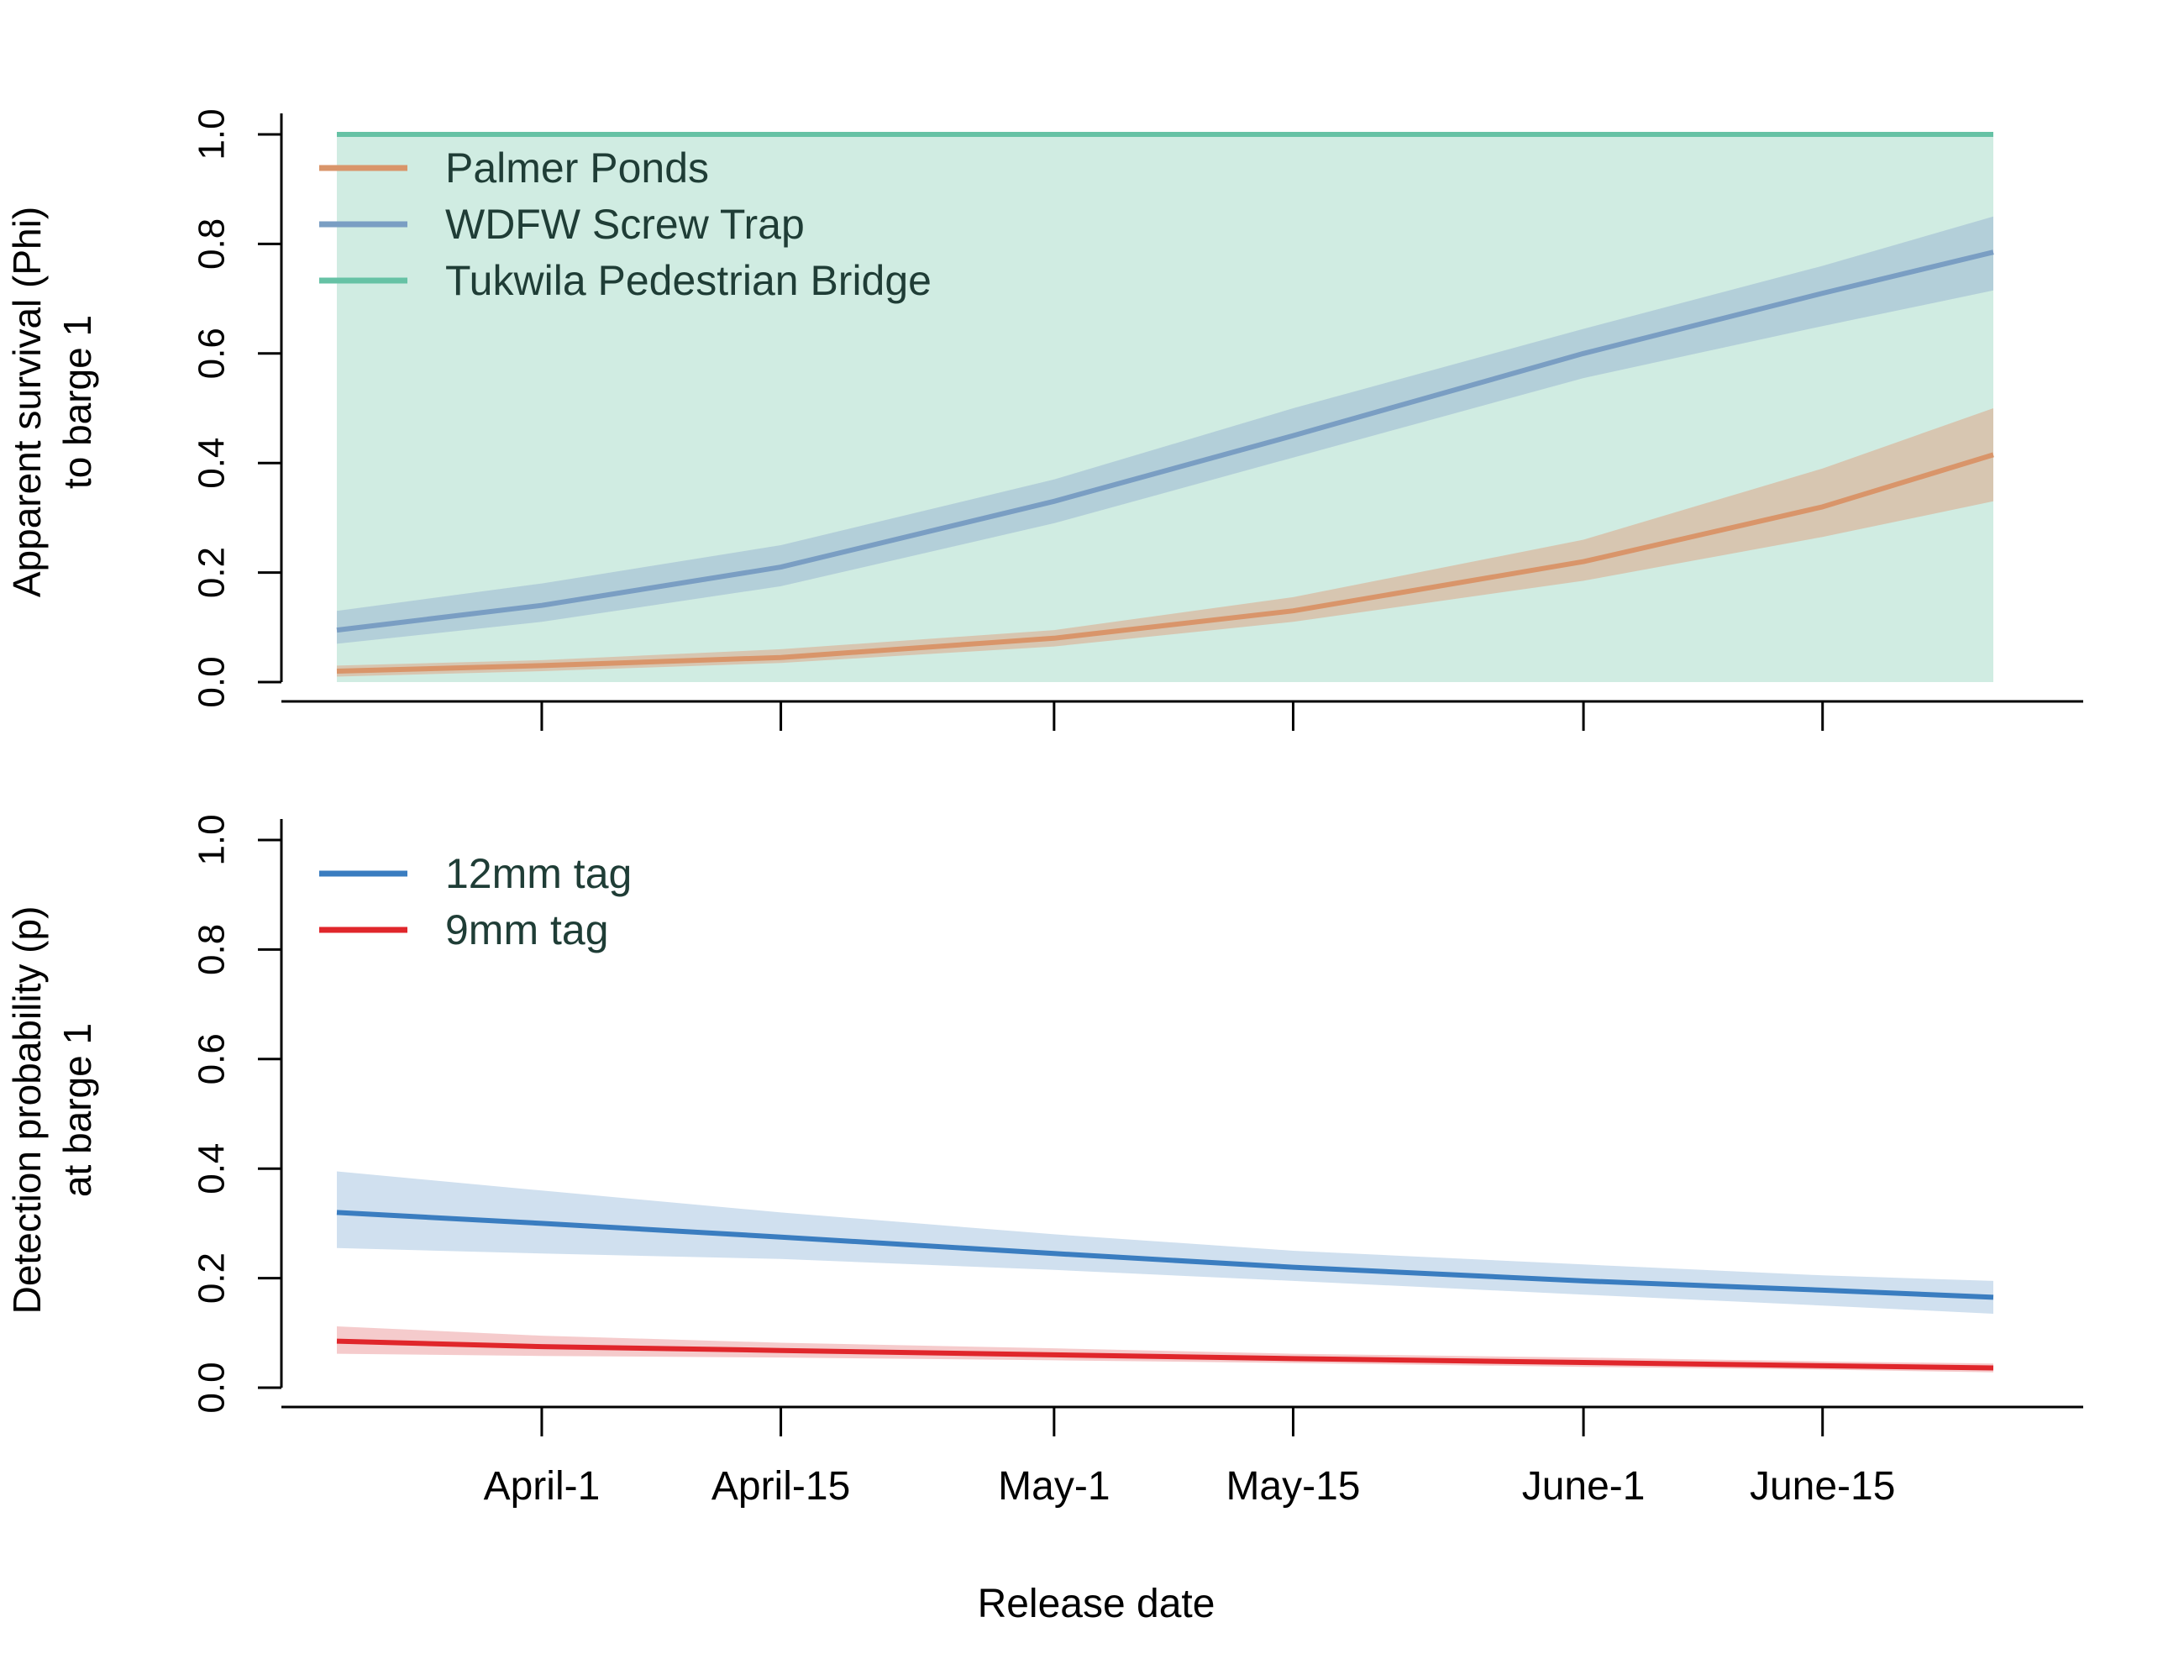  What do you see at coordinates (77, 402) in the screenshot?
I see `y-axis-label: to barge 1` at bounding box center [77, 402].